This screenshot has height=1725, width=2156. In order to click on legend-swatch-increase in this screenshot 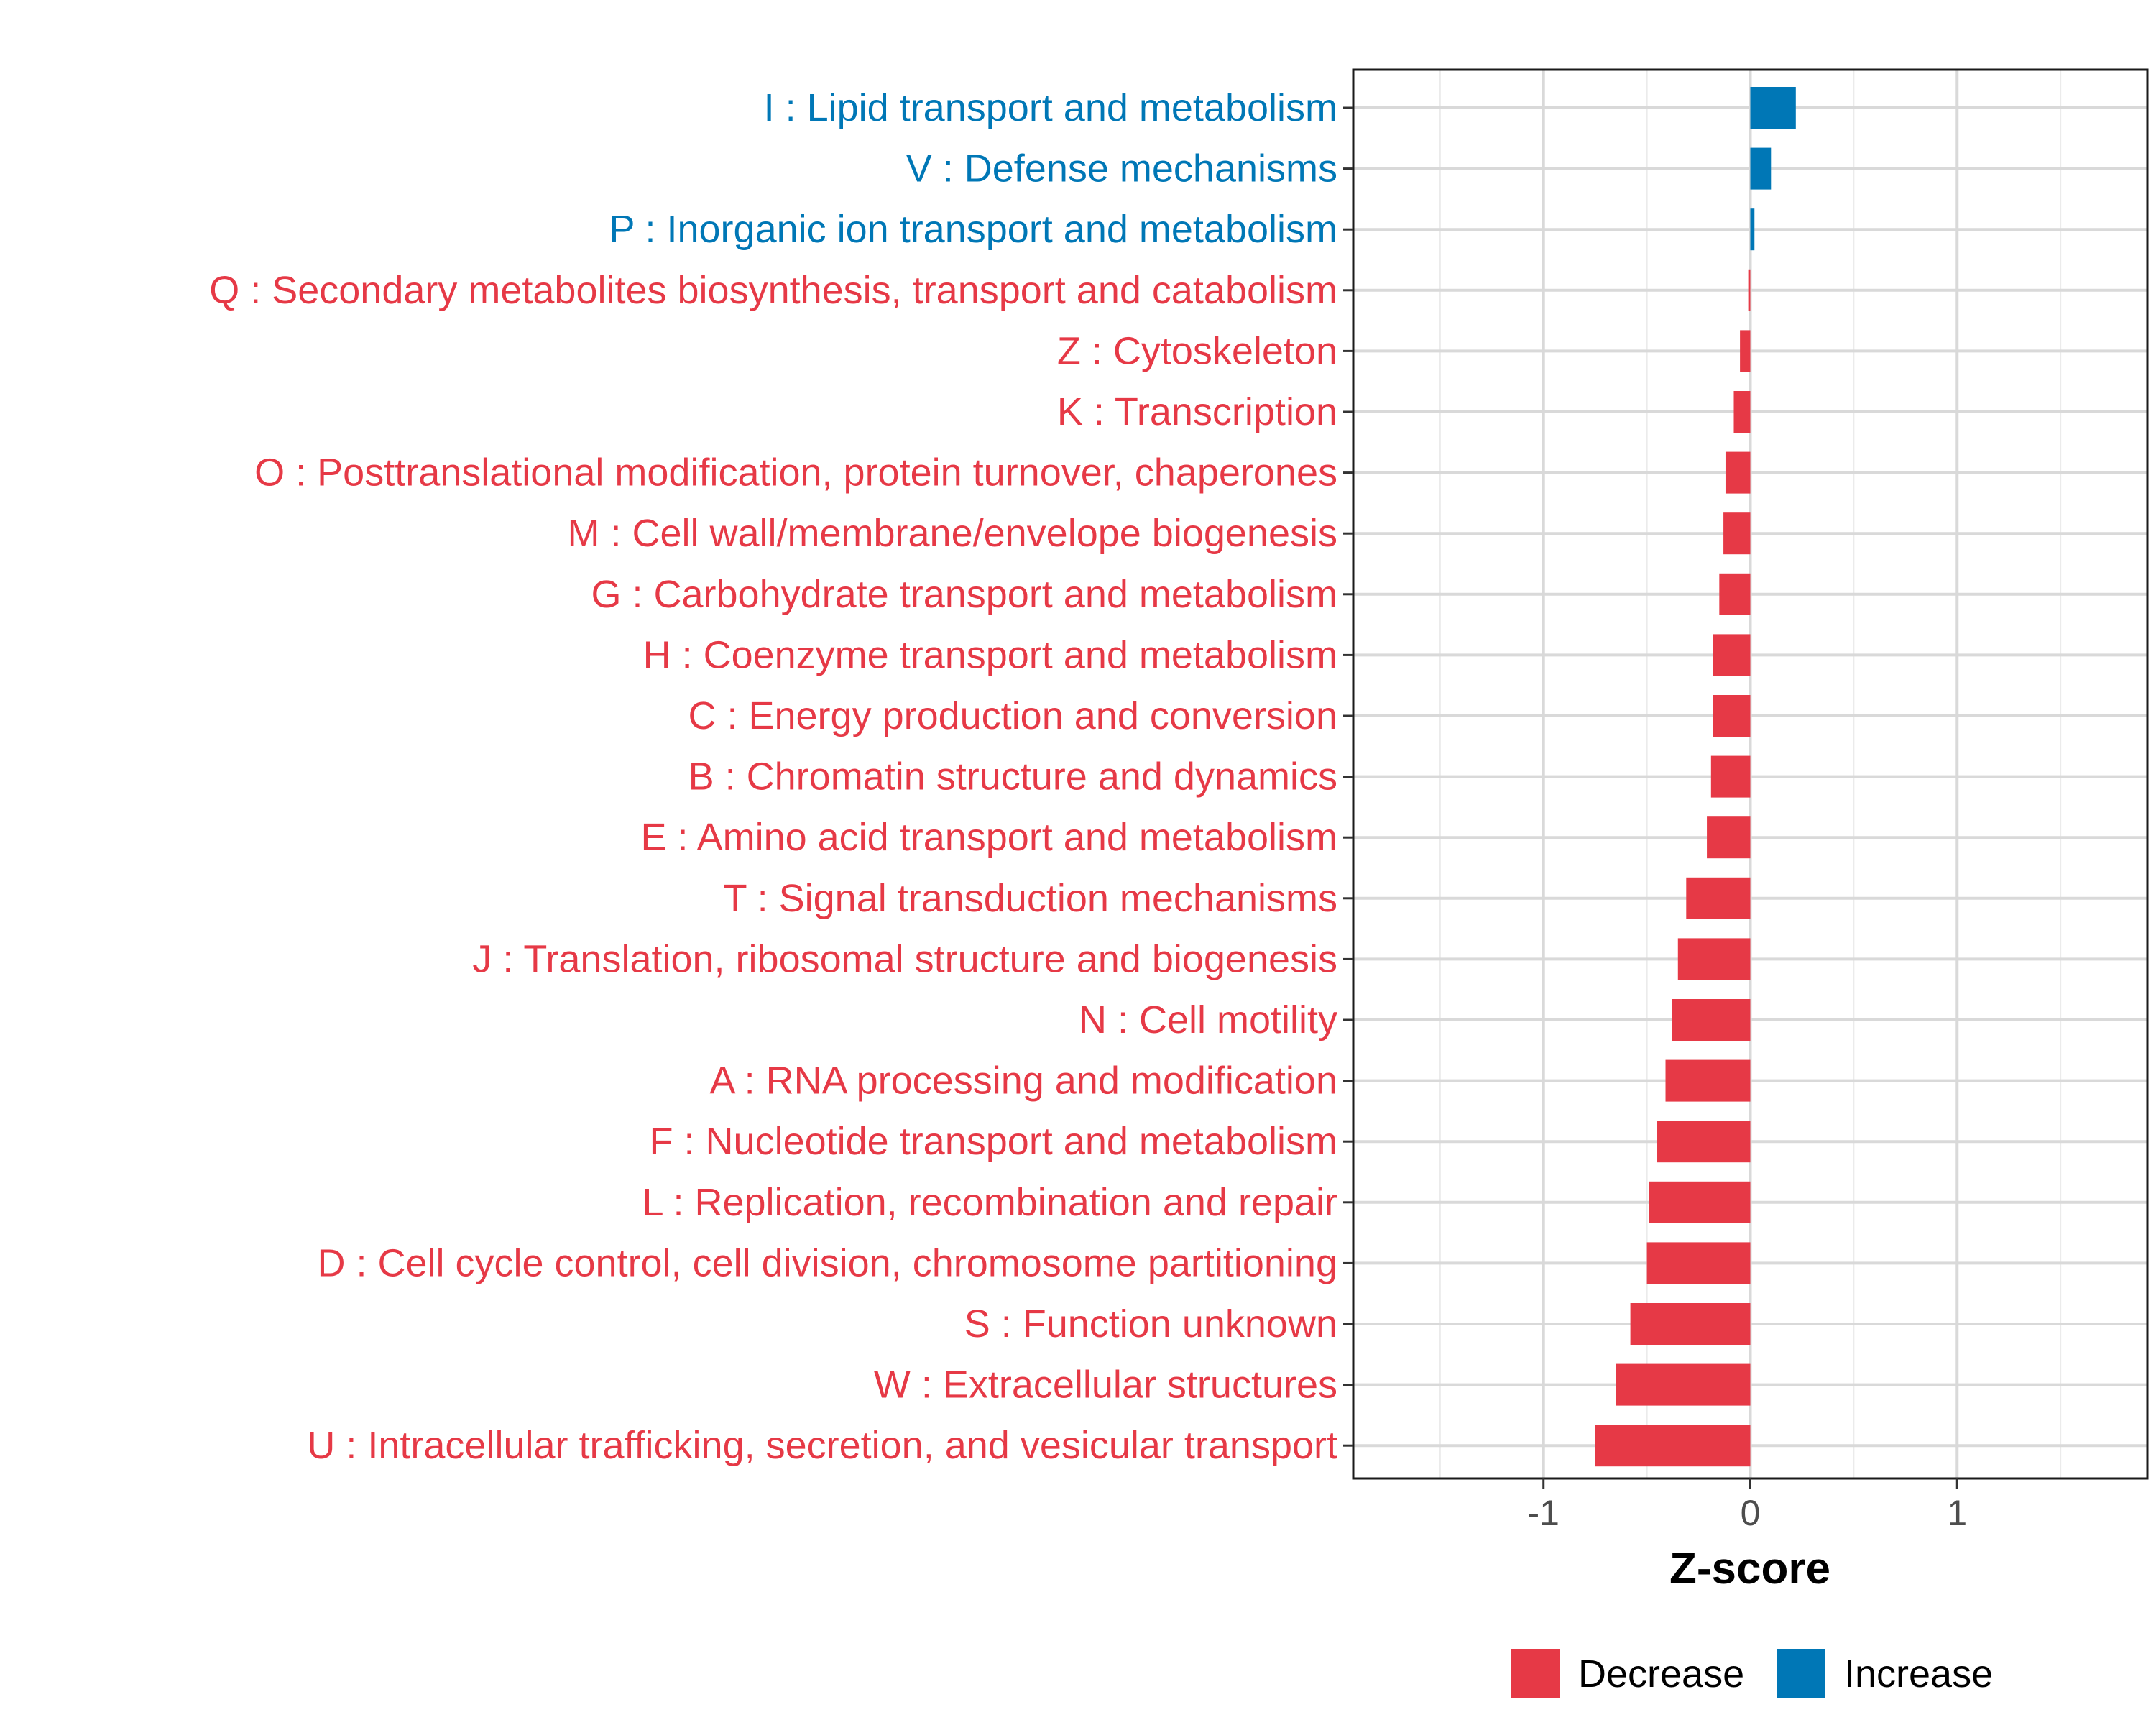, I will do `click(1801, 1673)`.